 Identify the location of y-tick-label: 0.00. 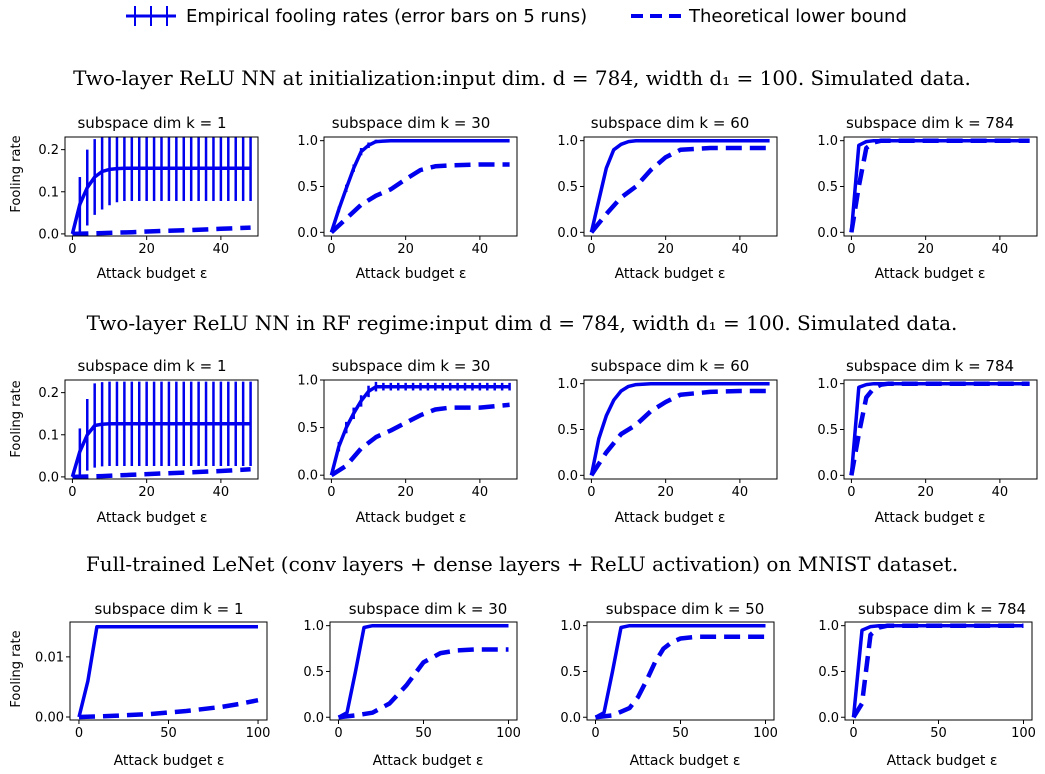
(49, 717).